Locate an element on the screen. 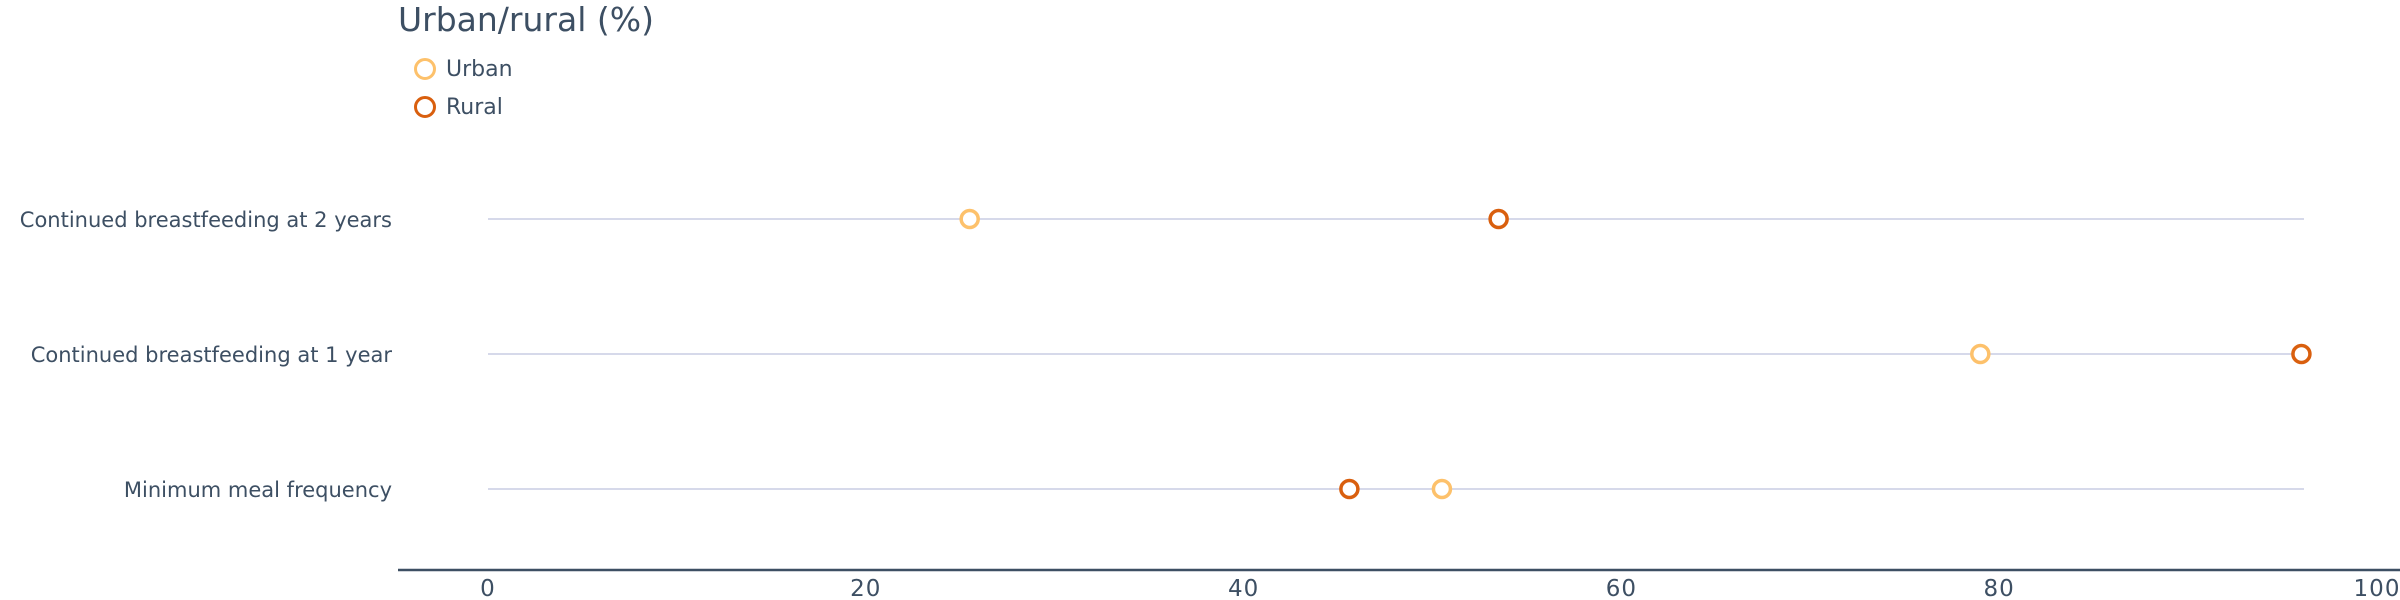  category-label: Minimum meal frequency is located at coordinates (258, 490).